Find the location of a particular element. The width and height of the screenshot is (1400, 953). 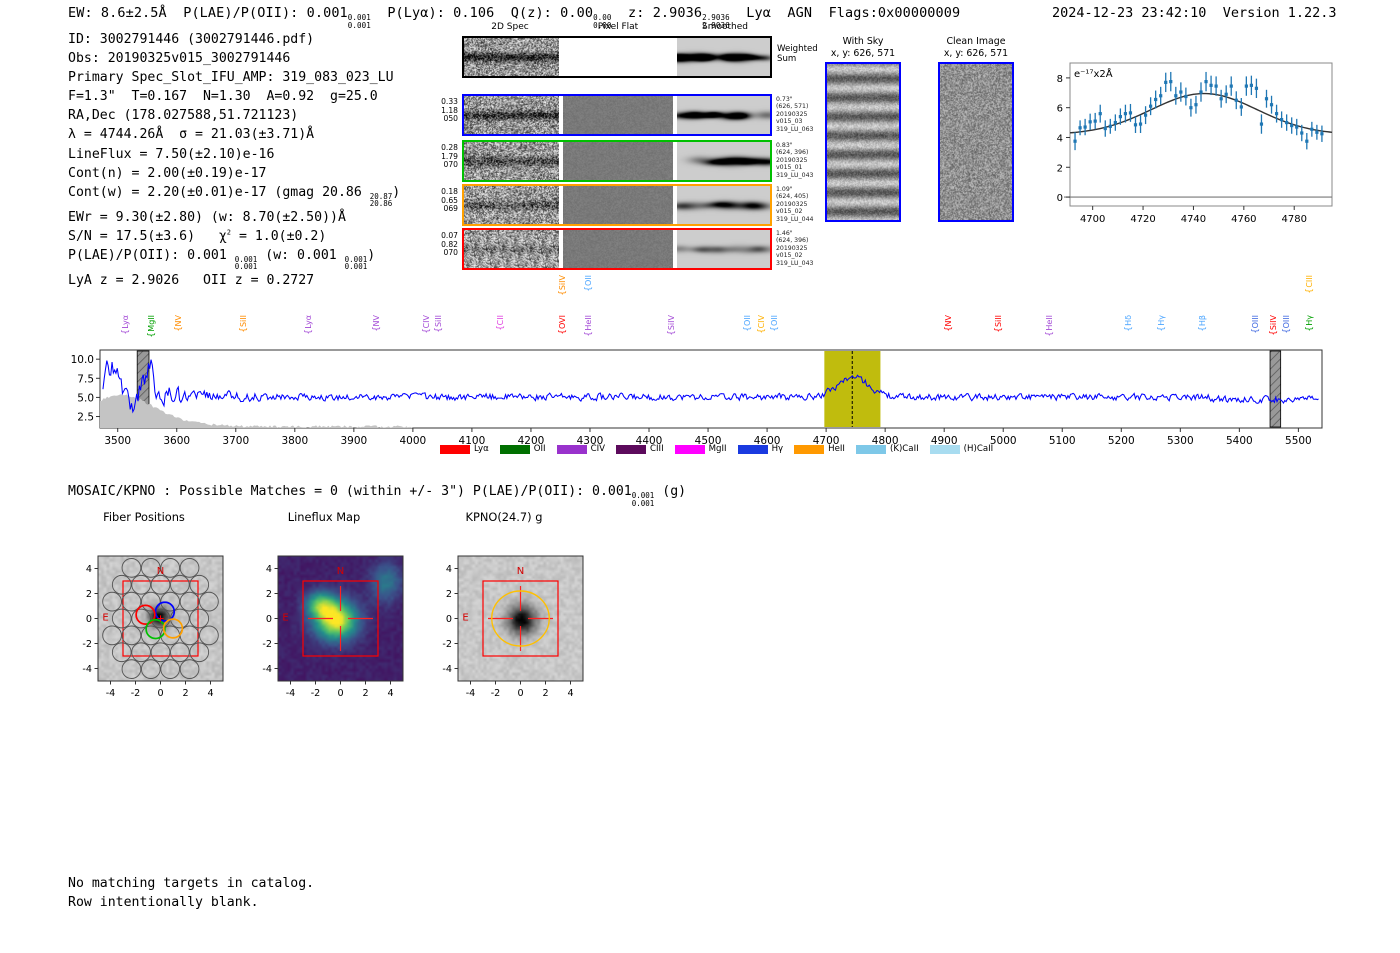

cutout-svg: NE-4-4-2-2002244s/b: 4.17 +/- 0.056 is located at coordinates (333, 626).